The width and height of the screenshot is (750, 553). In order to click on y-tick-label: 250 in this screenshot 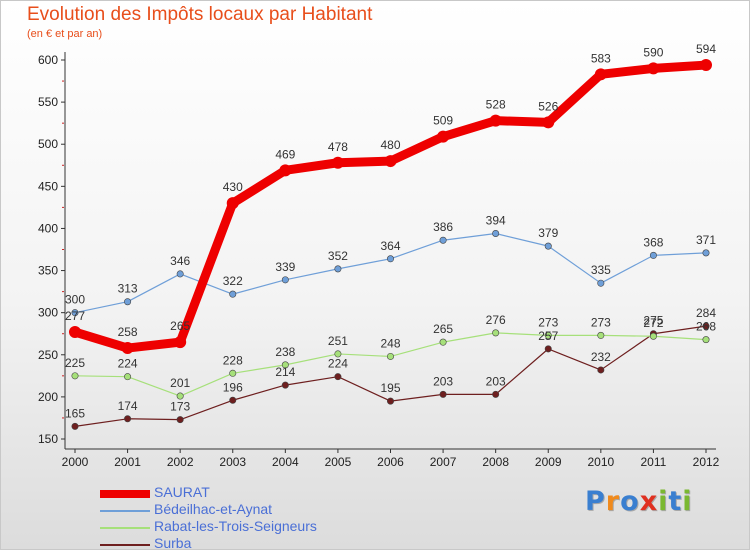, I will do `click(48, 355)`.